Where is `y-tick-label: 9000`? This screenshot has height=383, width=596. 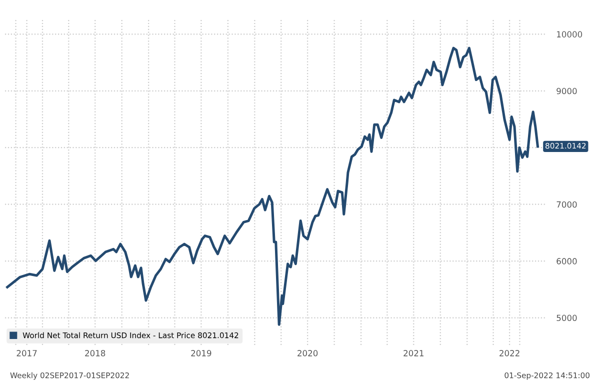 y-tick-label: 9000 is located at coordinates (566, 91).